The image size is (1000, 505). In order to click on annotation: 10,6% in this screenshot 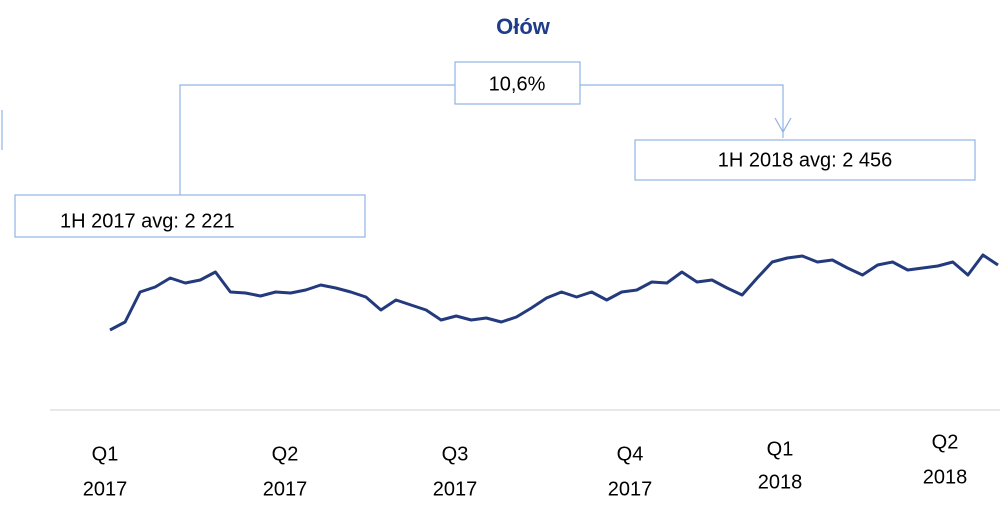, I will do `click(517, 84)`.